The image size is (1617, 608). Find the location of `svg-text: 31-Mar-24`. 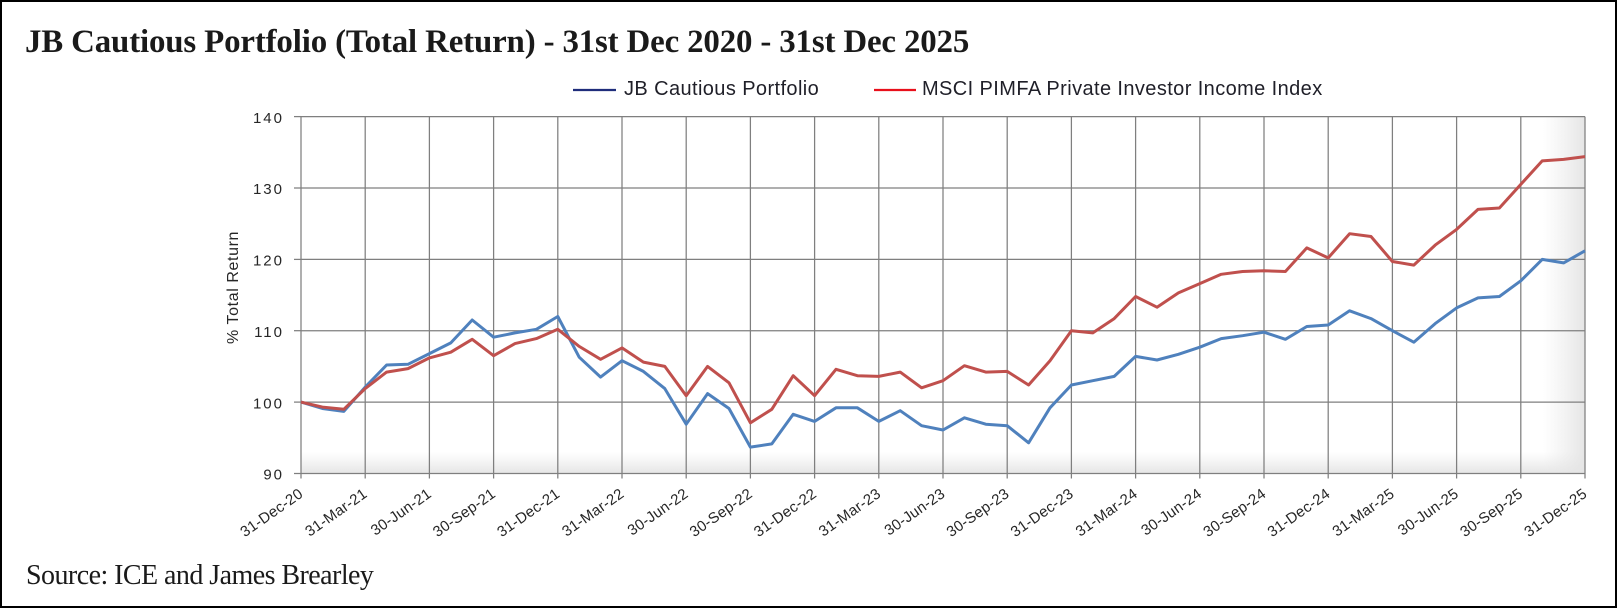

svg-text: 31-Mar-24 is located at coordinates (1107, 512).